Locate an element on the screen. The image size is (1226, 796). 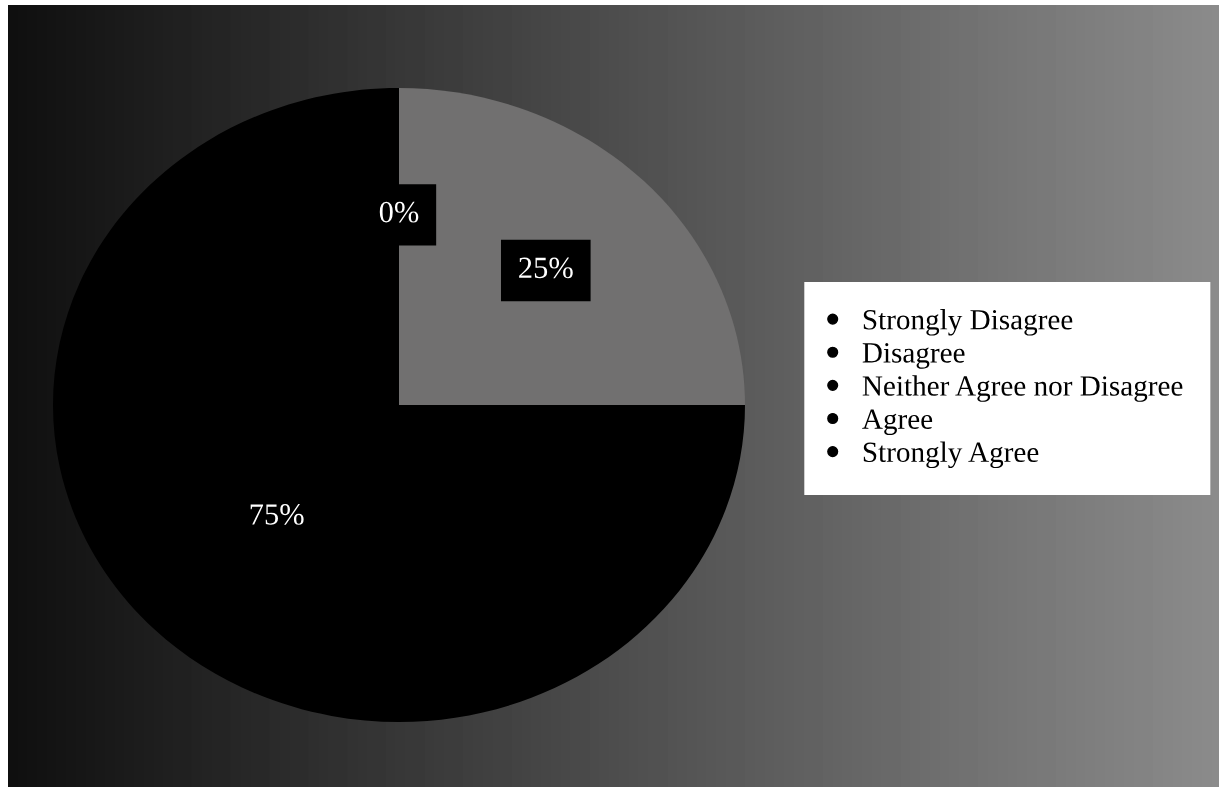
data-label: 75% is located at coordinates (277, 514).